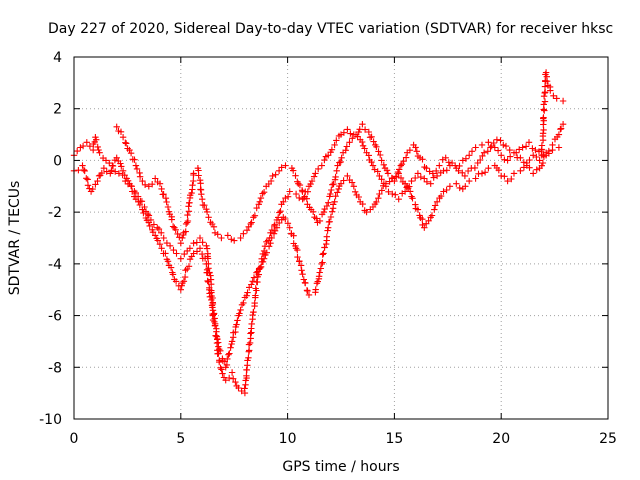  Describe the element at coordinates (394, 439) in the screenshot. I see `x-tick-label: 15` at that location.